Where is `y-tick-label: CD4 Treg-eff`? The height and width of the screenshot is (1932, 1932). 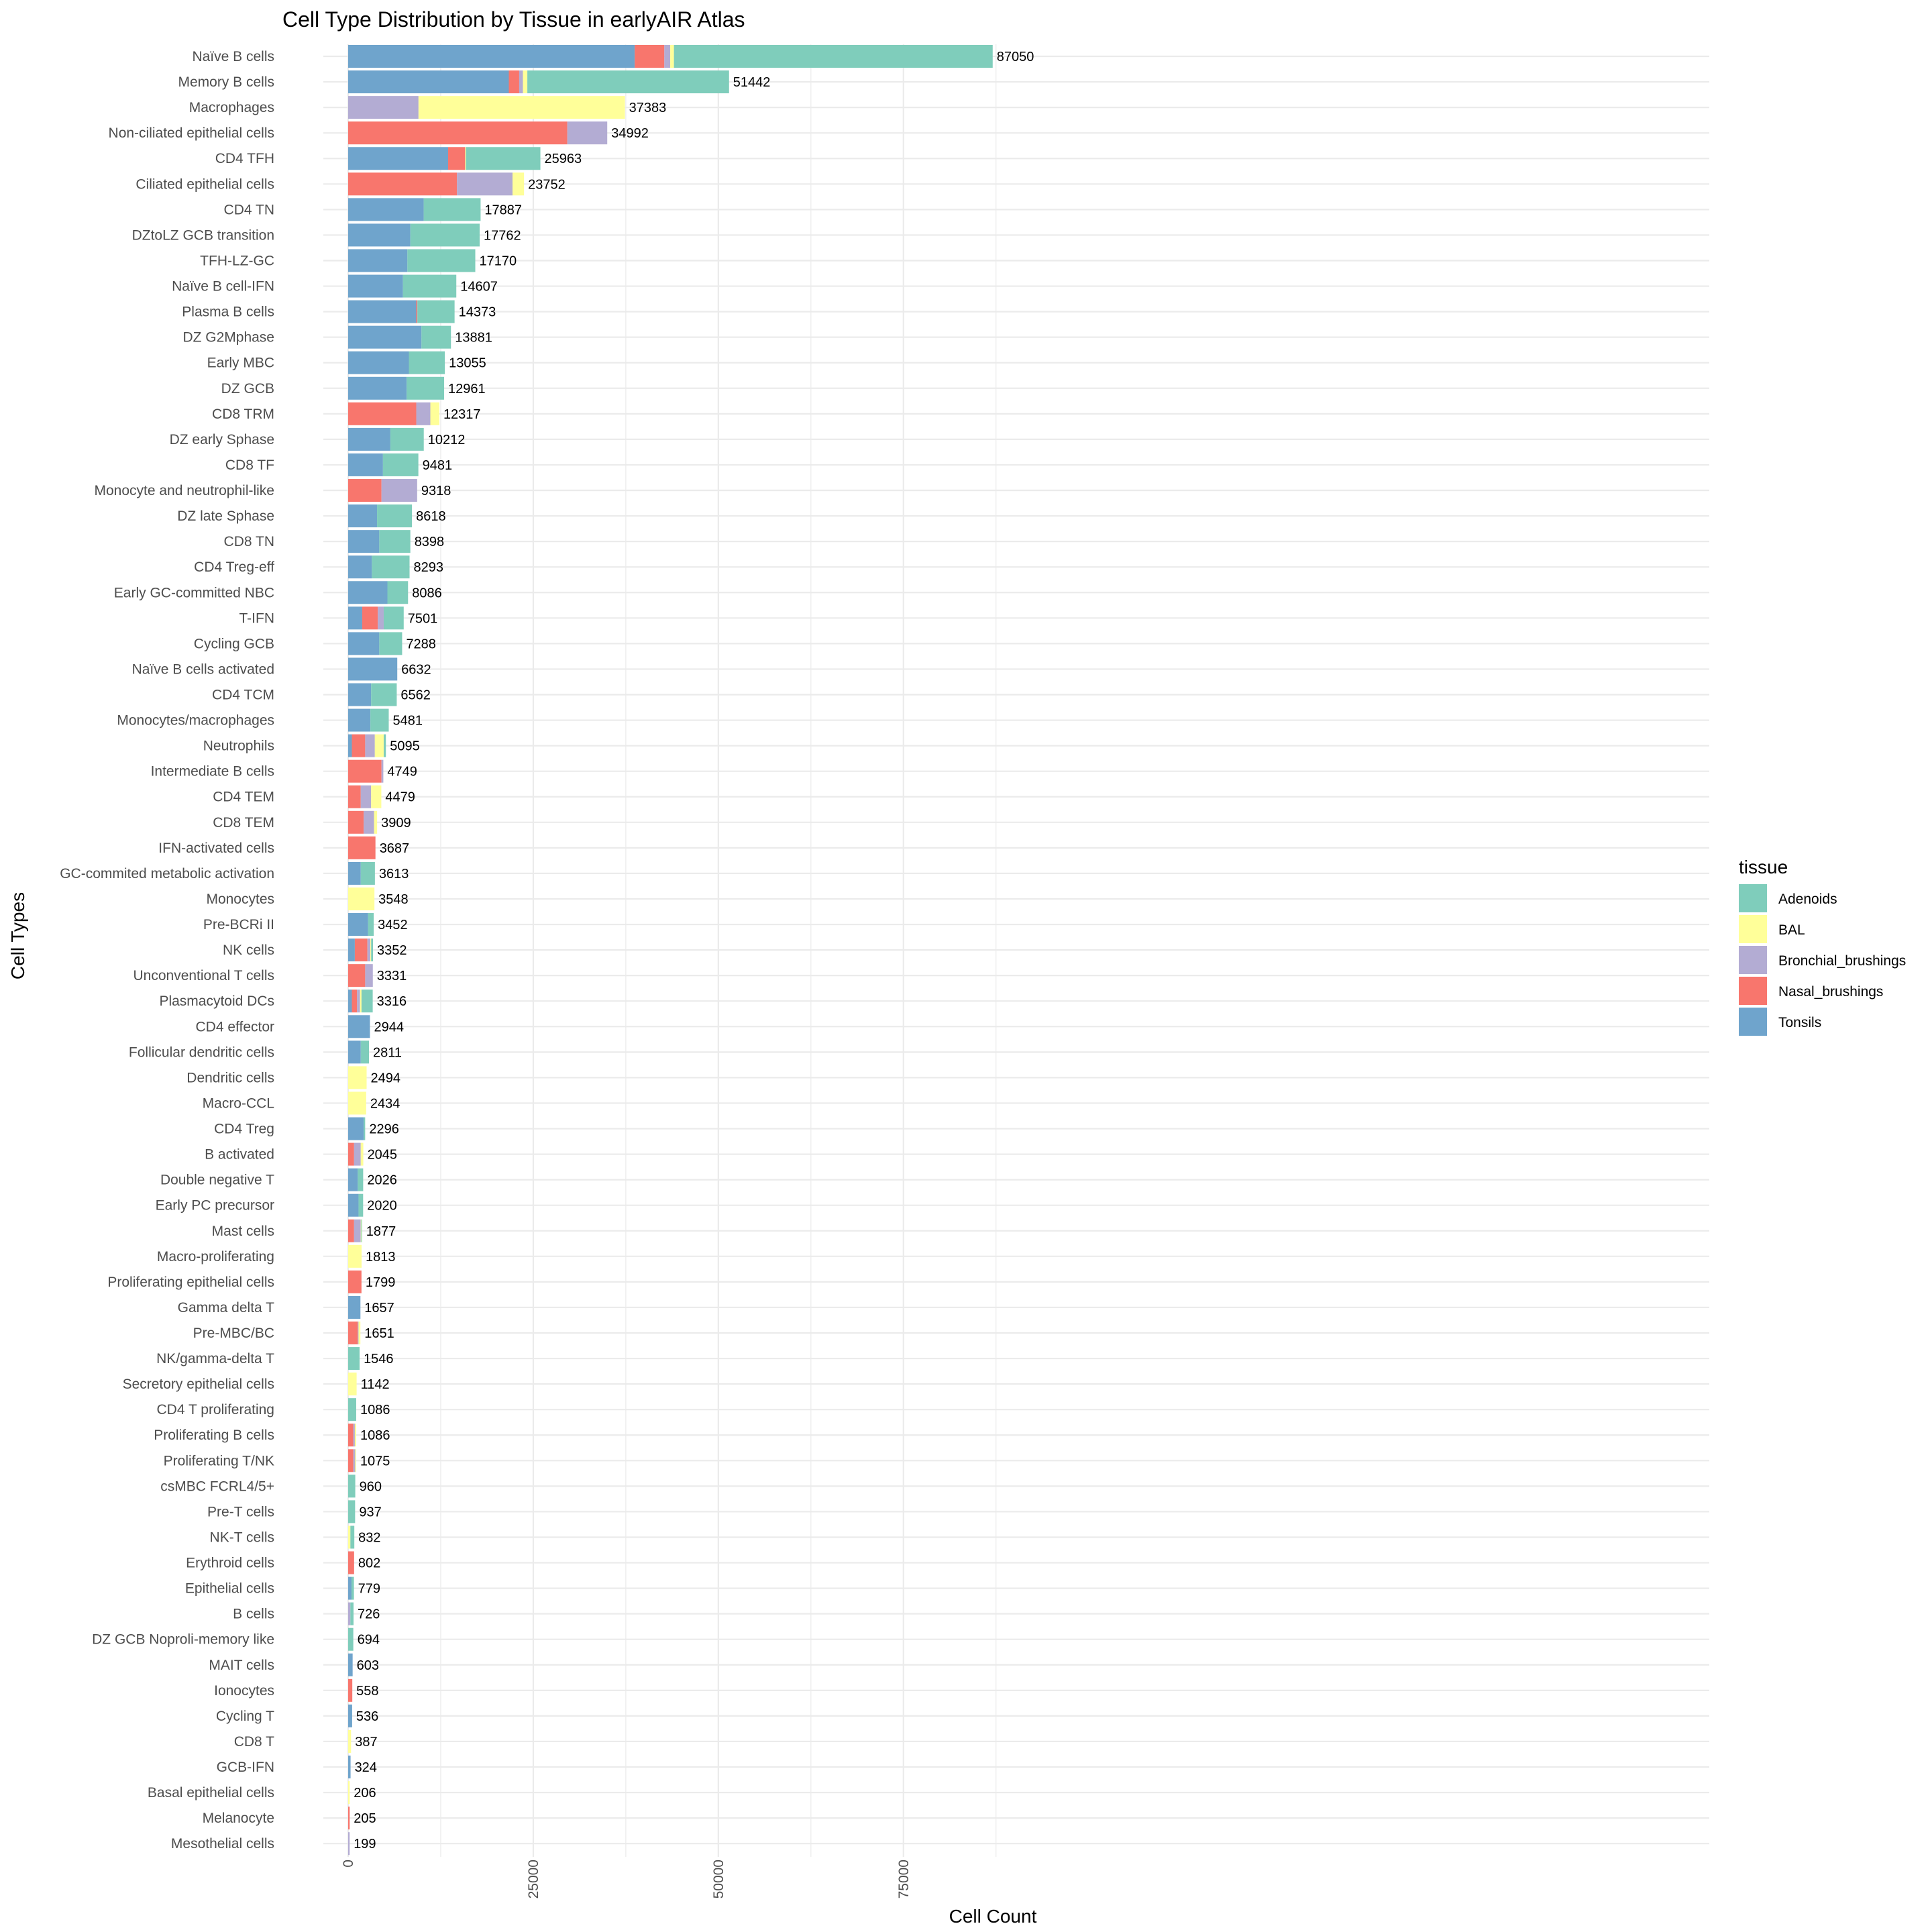
y-tick-label: CD4 Treg-eff is located at coordinates (234, 567).